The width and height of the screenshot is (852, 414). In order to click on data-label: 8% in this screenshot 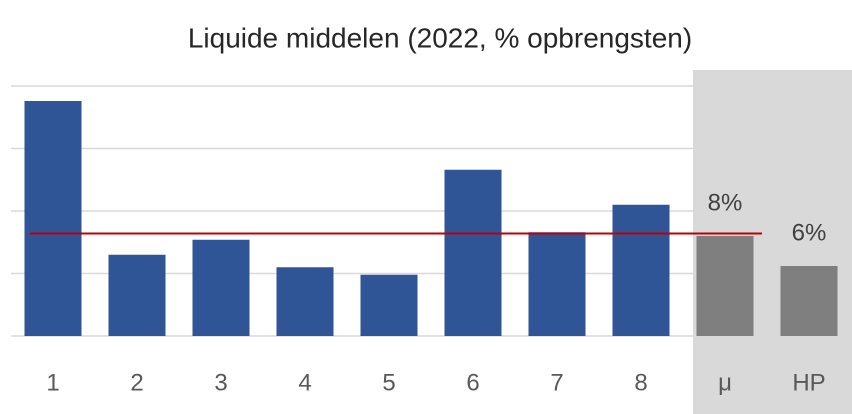, I will do `click(725, 202)`.